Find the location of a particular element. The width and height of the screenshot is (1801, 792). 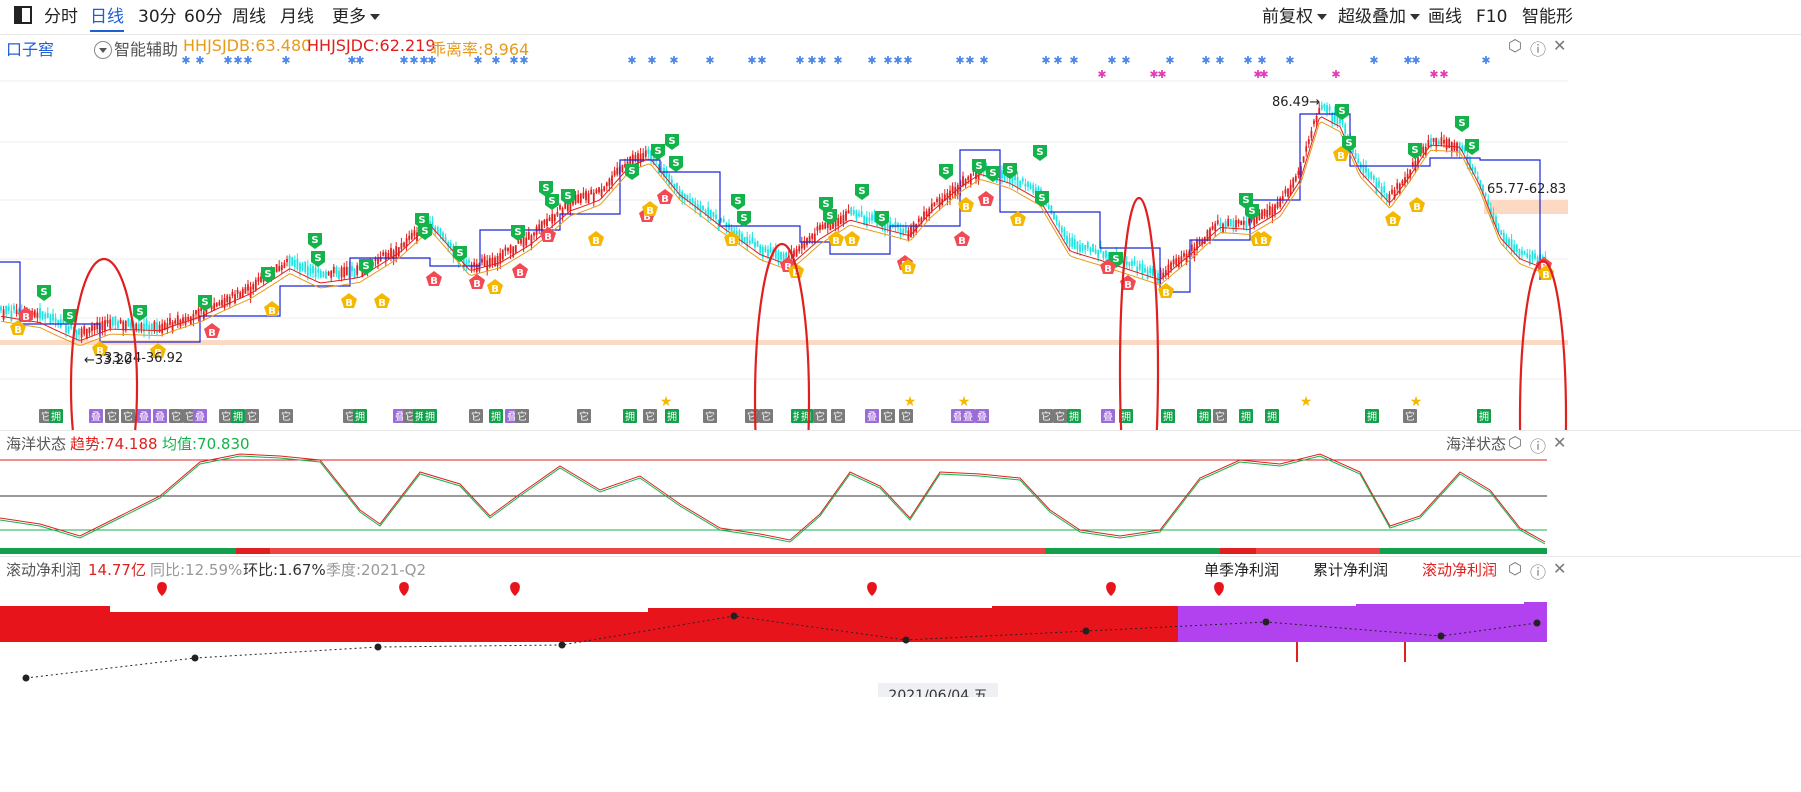

tab-60min: 60分 is located at coordinates (203, 17).